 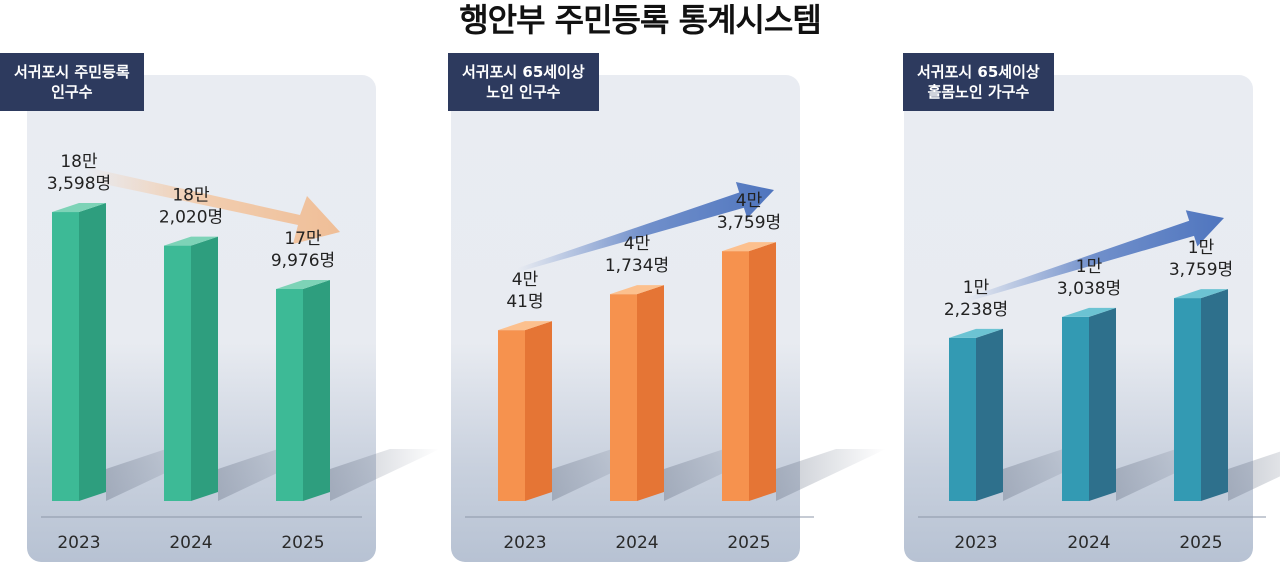 I want to click on data-label: 17만, so click(x=303, y=239).